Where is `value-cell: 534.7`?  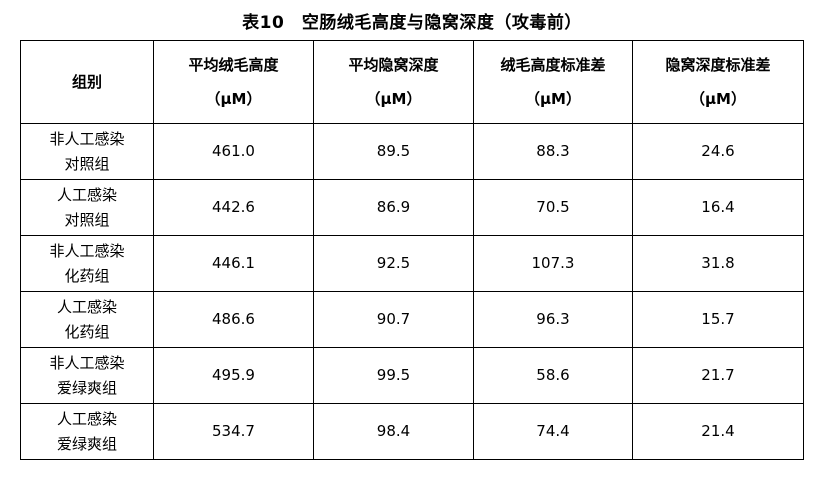 value-cell: 534.7 is located at coordinates (233, 431).